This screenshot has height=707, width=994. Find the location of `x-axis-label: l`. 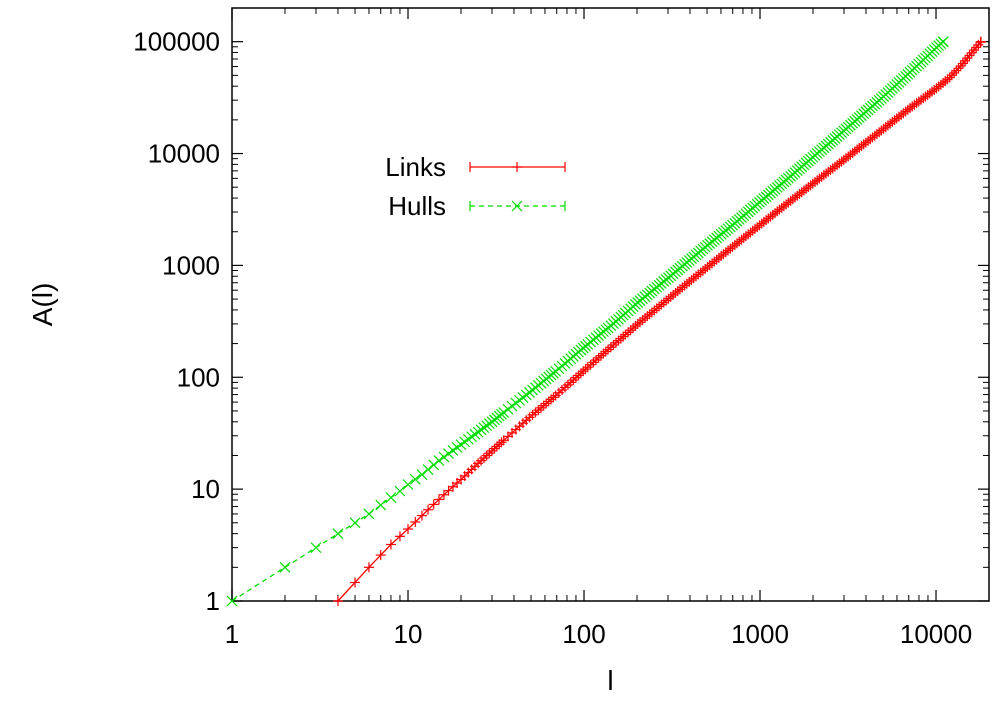

x-axis-label: l is located at coordinates (610, 680).